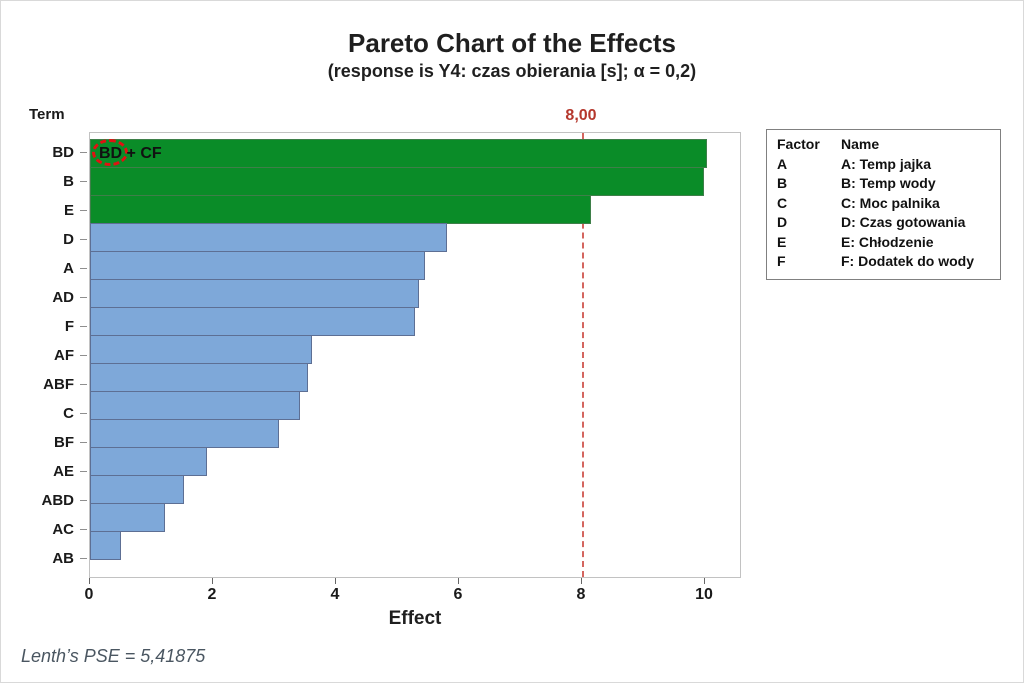 This screenshot has width=1024, height=683. Describe the element at coordinates (68, 268) in the screenshot. I see `y-axis-label: A` at that location.